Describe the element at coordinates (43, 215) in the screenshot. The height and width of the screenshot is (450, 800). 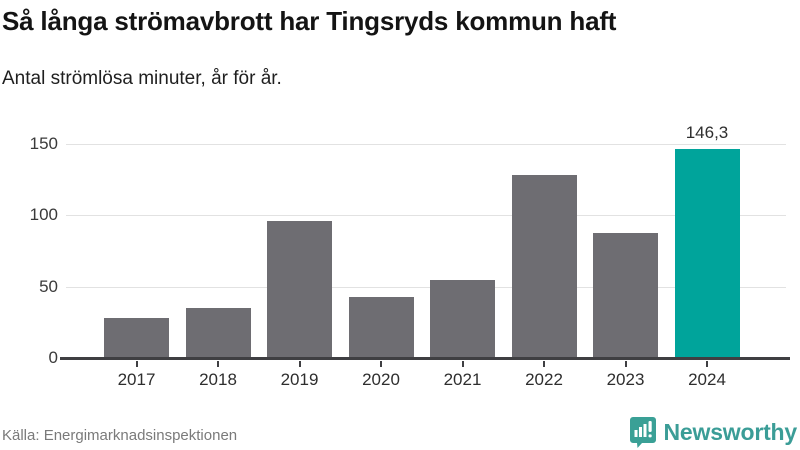
I see `y-axis-tick-label: 100` at that location.